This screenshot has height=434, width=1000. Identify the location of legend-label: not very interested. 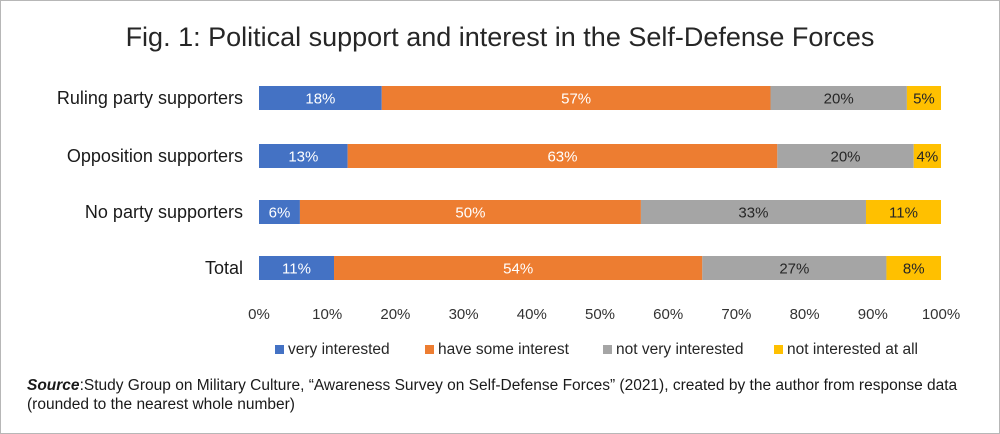
(680, 349).